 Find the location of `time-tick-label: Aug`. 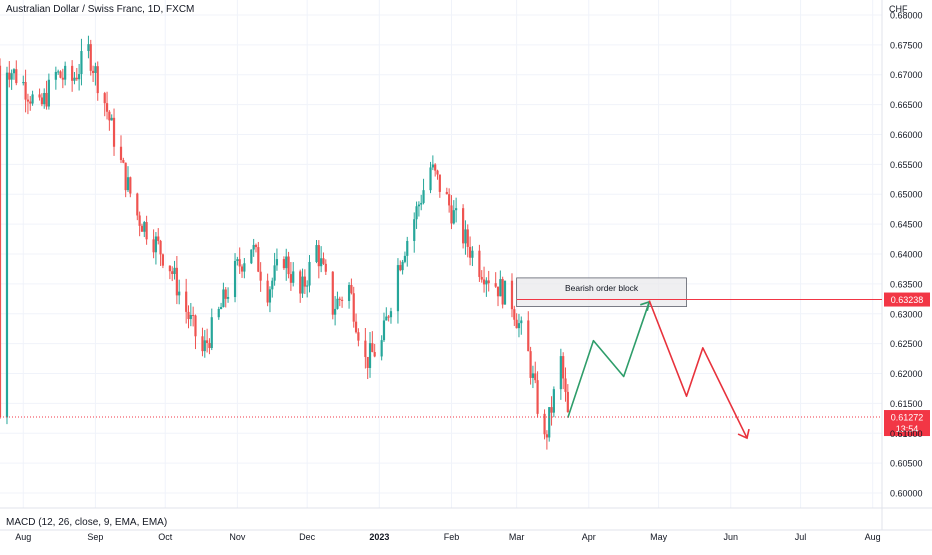

time-tick-label: Aug is located at coordinates (873, 537).